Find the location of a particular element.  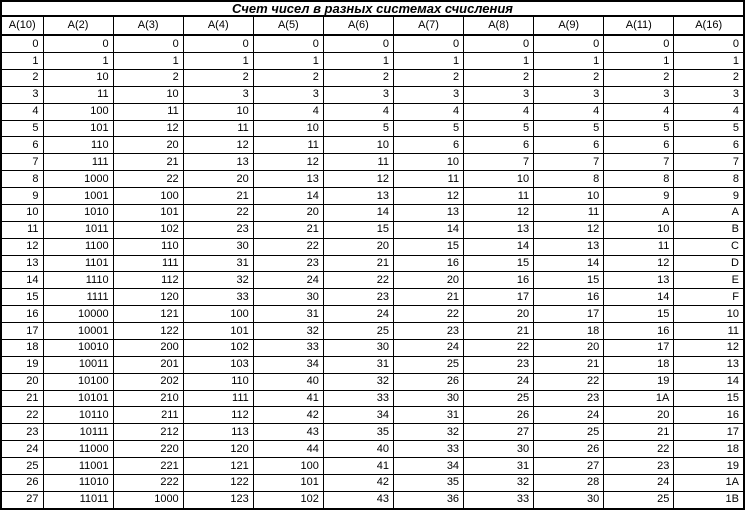

table-cell: 10100 is located at coordinates (78, 381).